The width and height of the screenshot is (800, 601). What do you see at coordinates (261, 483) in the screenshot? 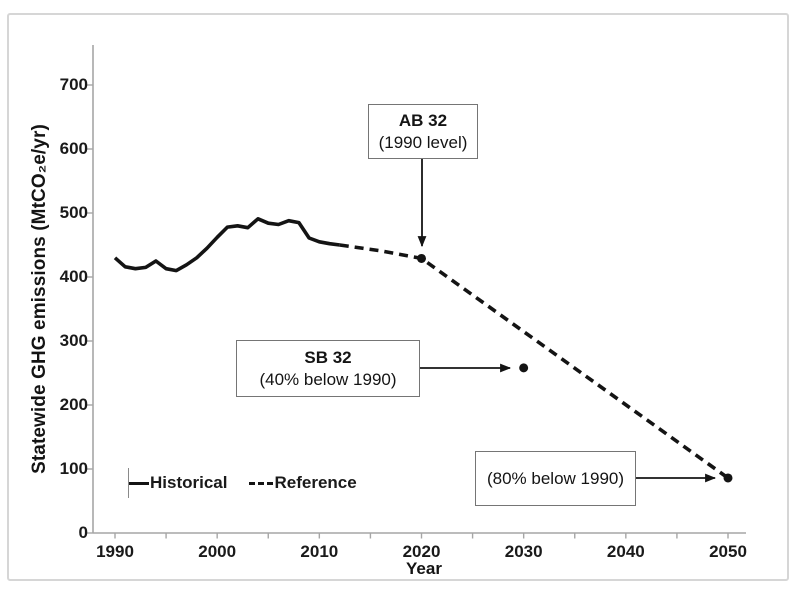
I see `reference-line-key-icon` at bounding box center [261, 483].